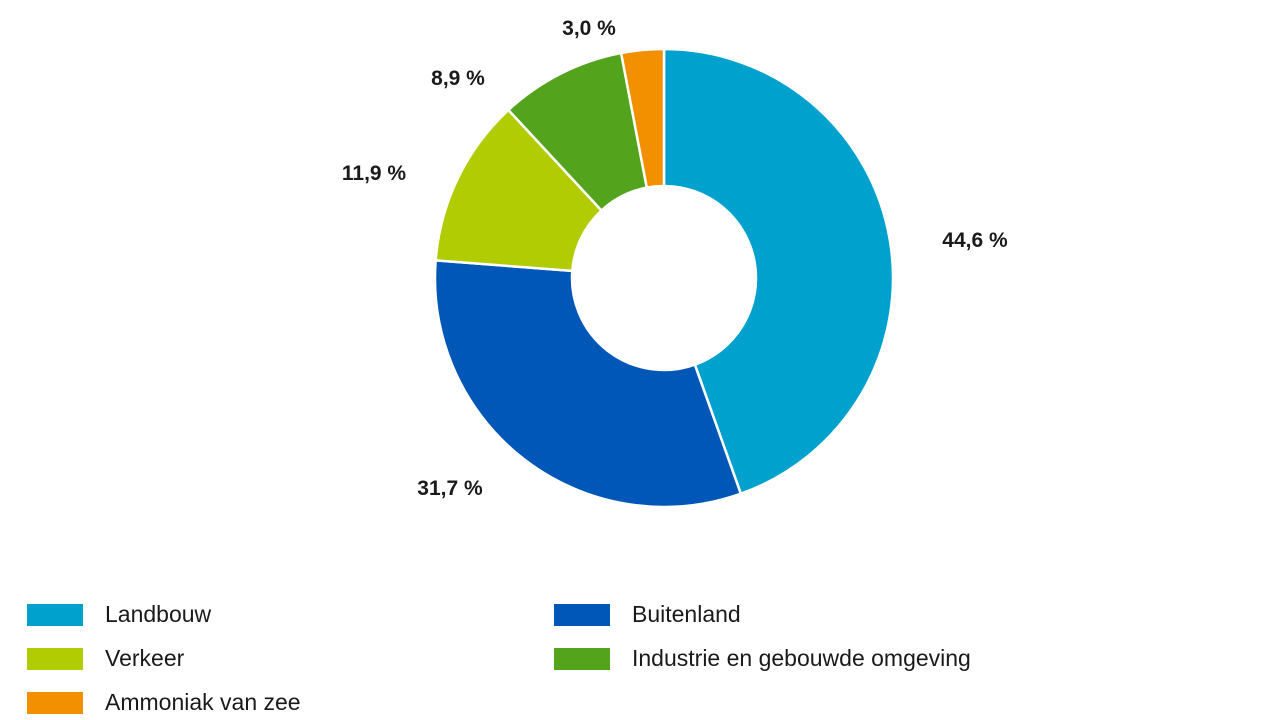 The height and width of the screenshot is (720, 1280). What do you see at coordinates (686, 614) in the screenshot?
I see `legend-label: Buitenland` at bounding box center [686, 614].